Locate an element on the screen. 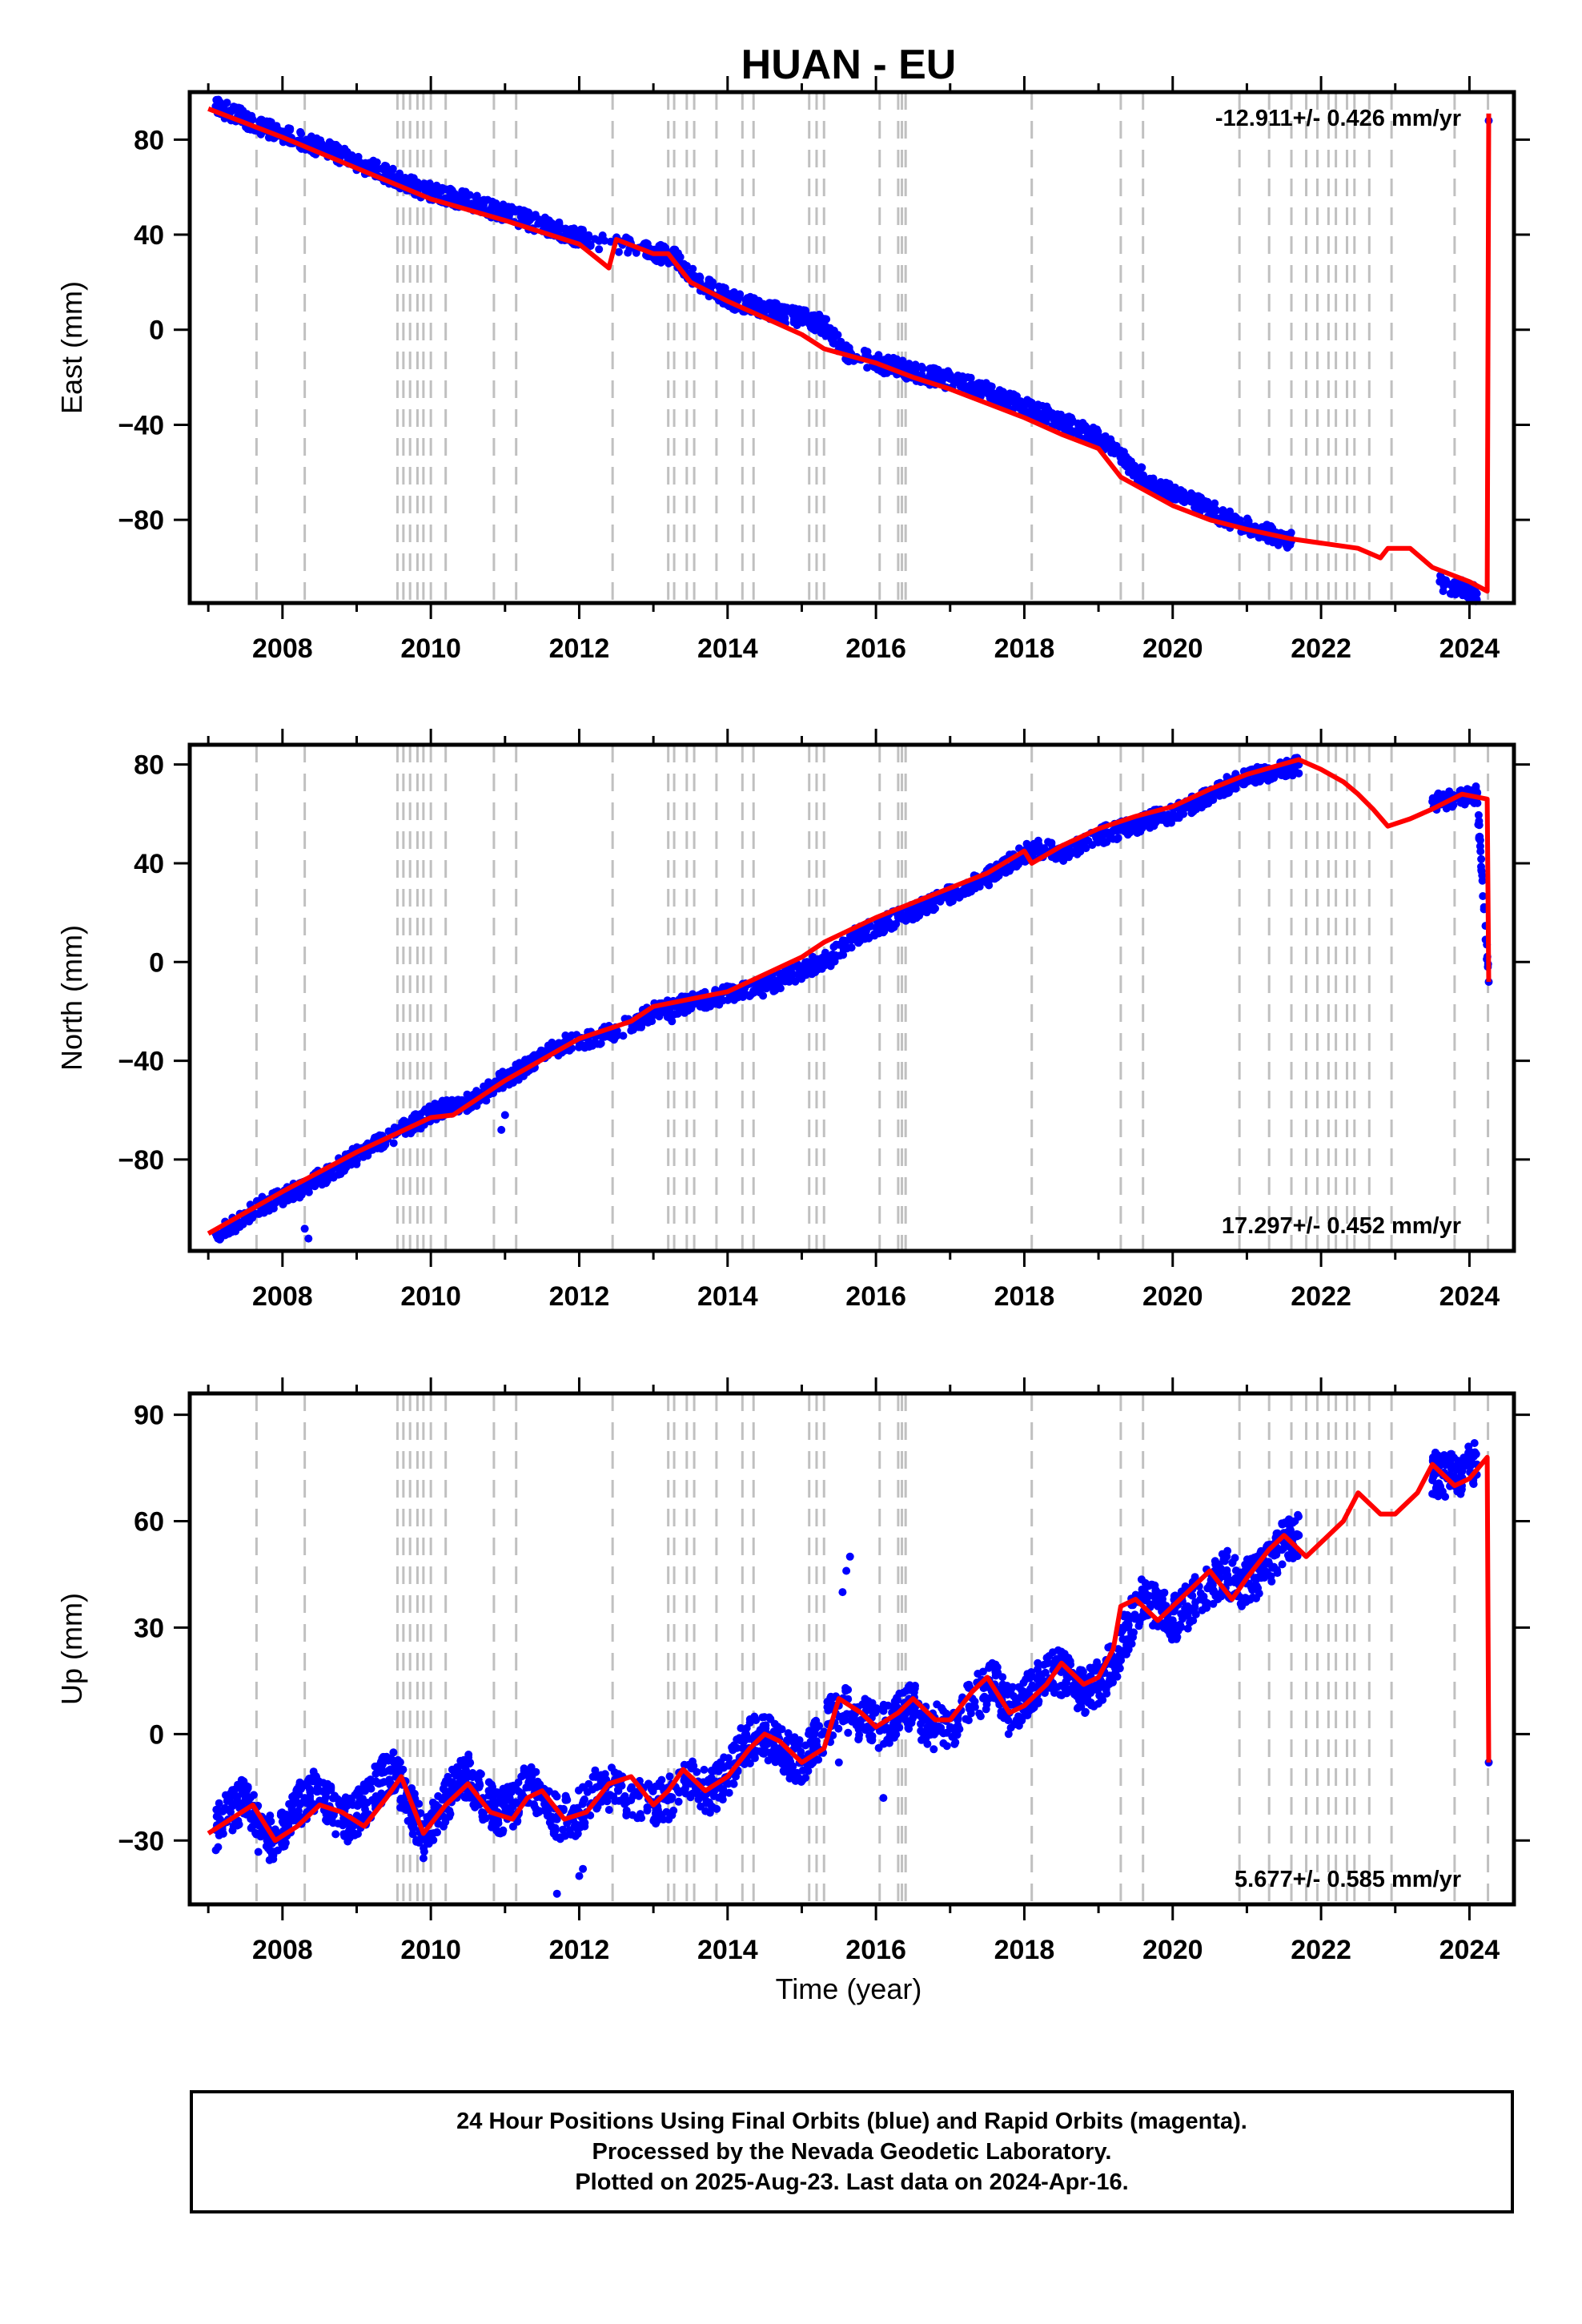  north-xtick-label: 2018 is located at coordinates (1025, 1296).